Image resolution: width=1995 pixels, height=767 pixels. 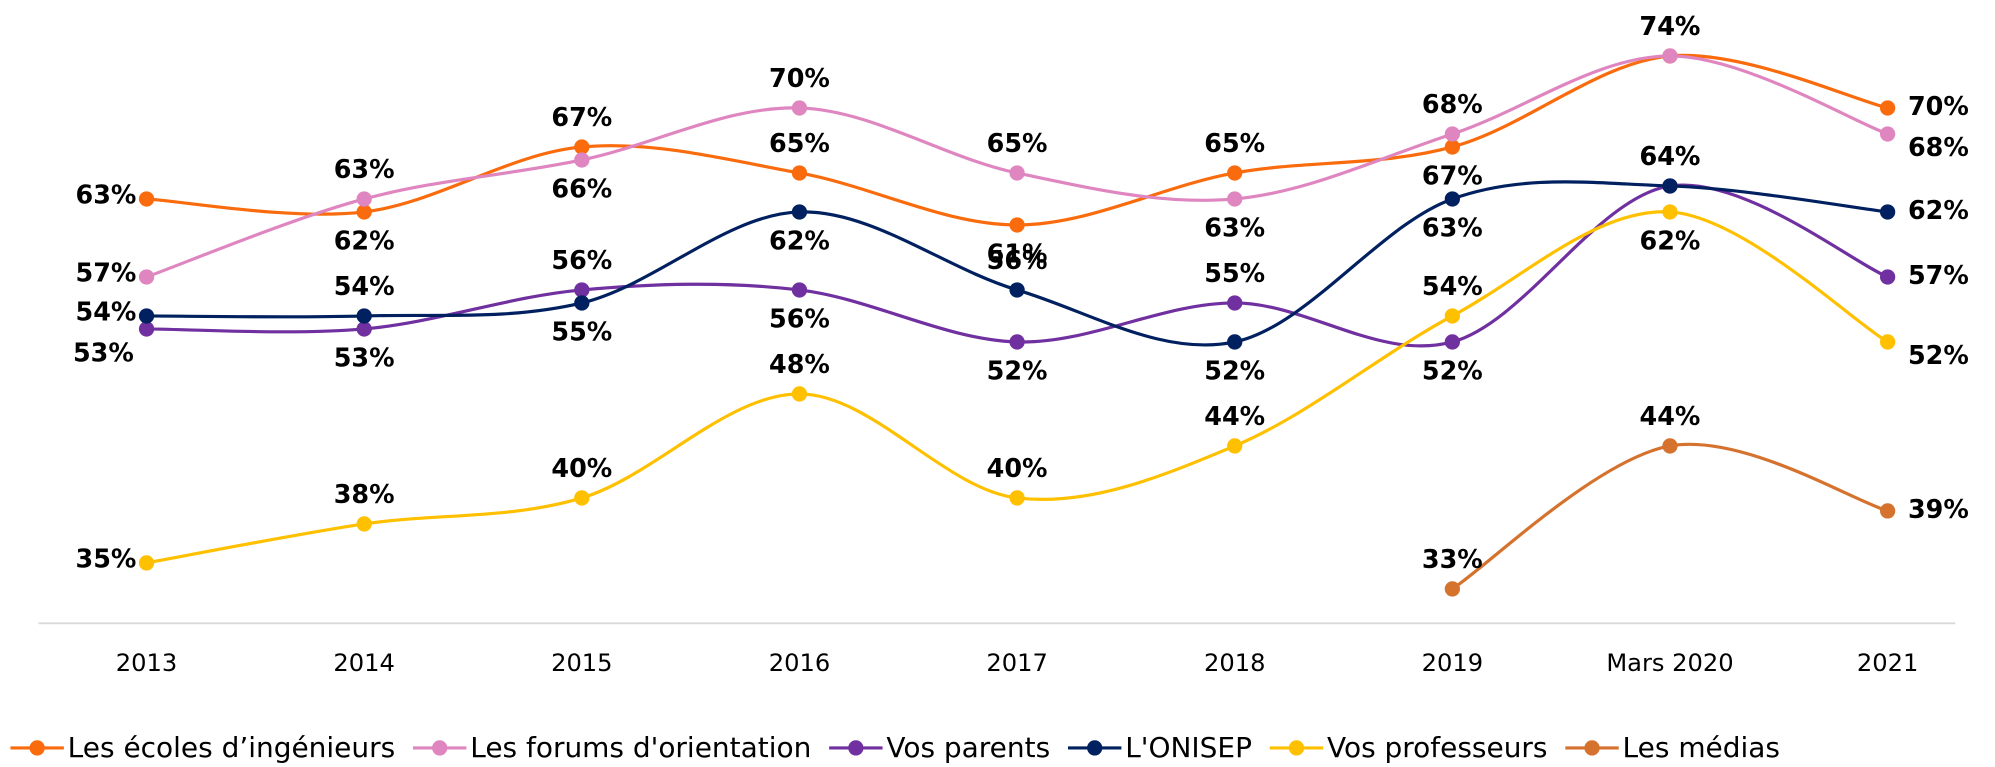 I want to click on data-label: 33%, so click(x=1452, y=559).